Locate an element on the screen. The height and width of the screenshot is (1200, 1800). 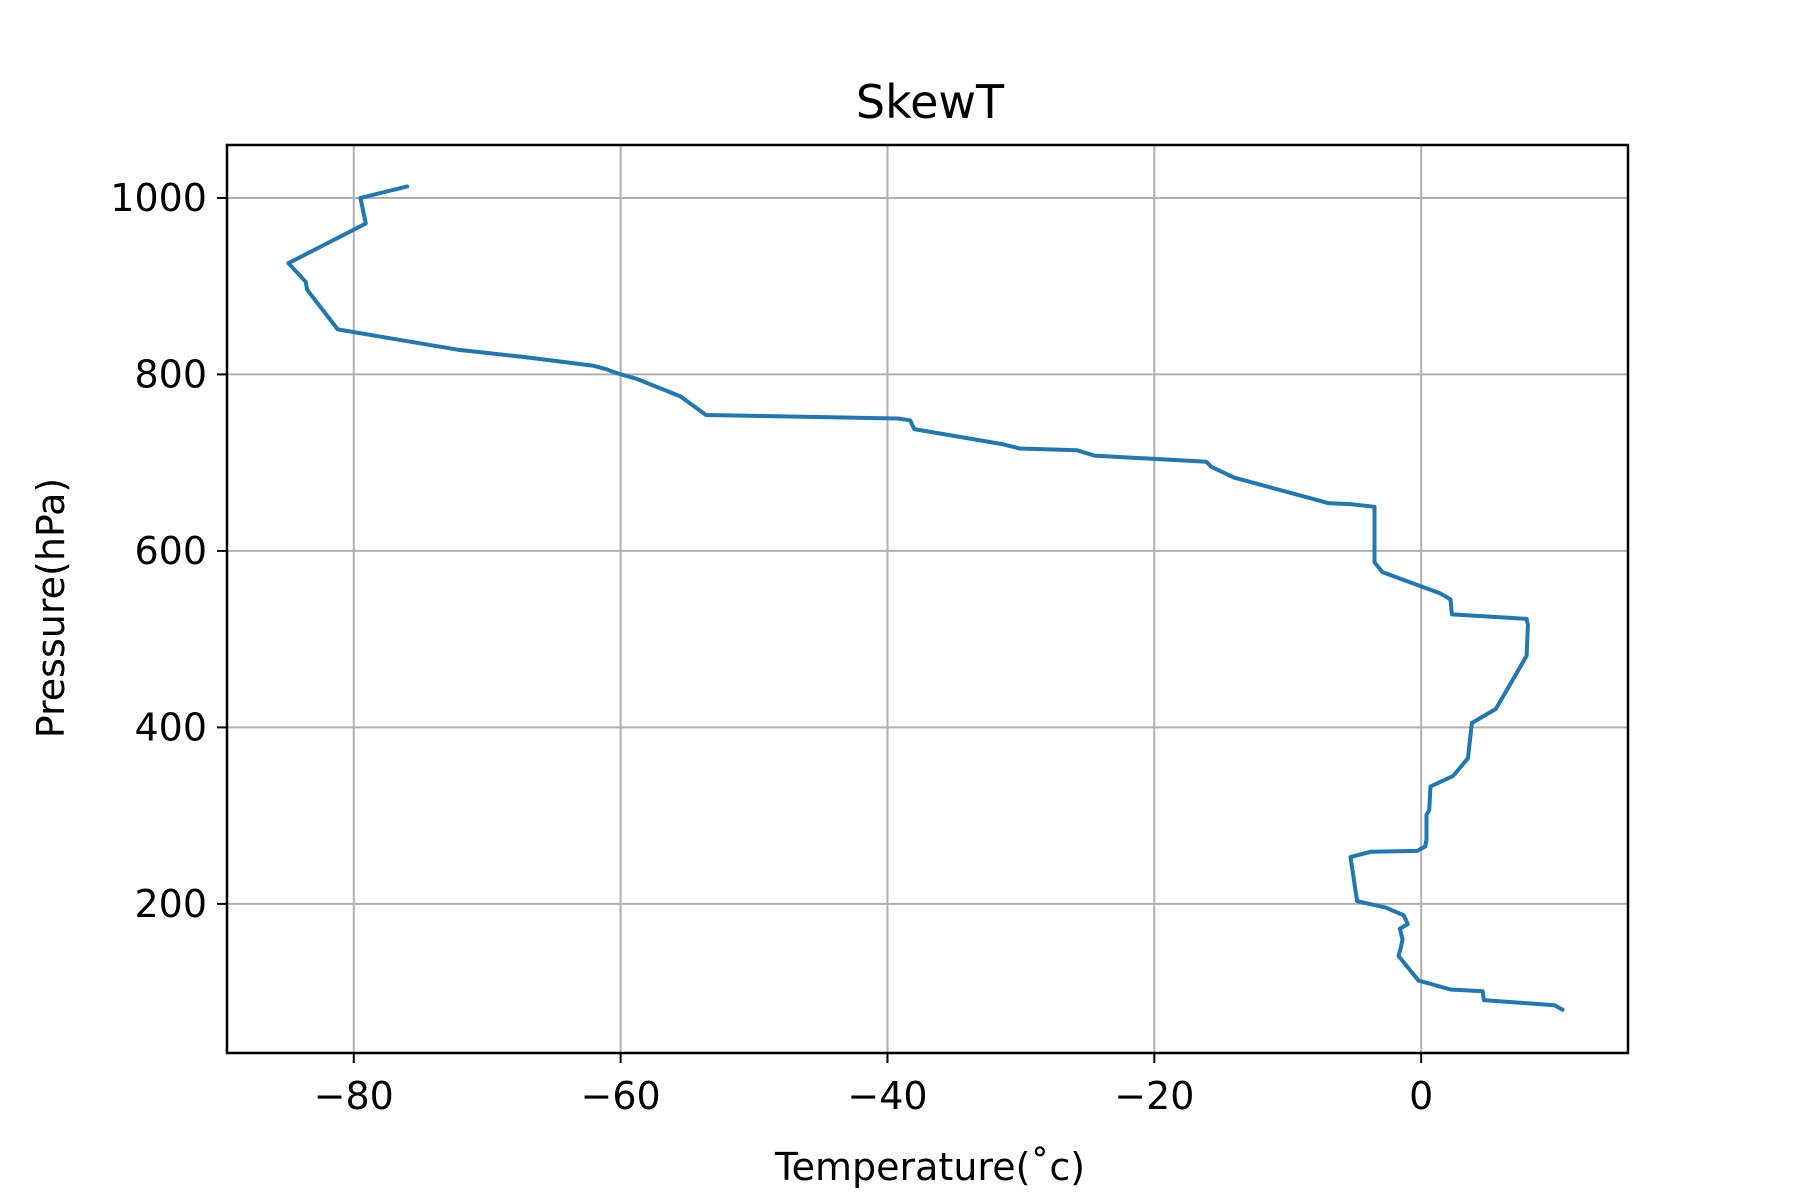
y-tick-label: 600 is located at coordinates (170, 551).